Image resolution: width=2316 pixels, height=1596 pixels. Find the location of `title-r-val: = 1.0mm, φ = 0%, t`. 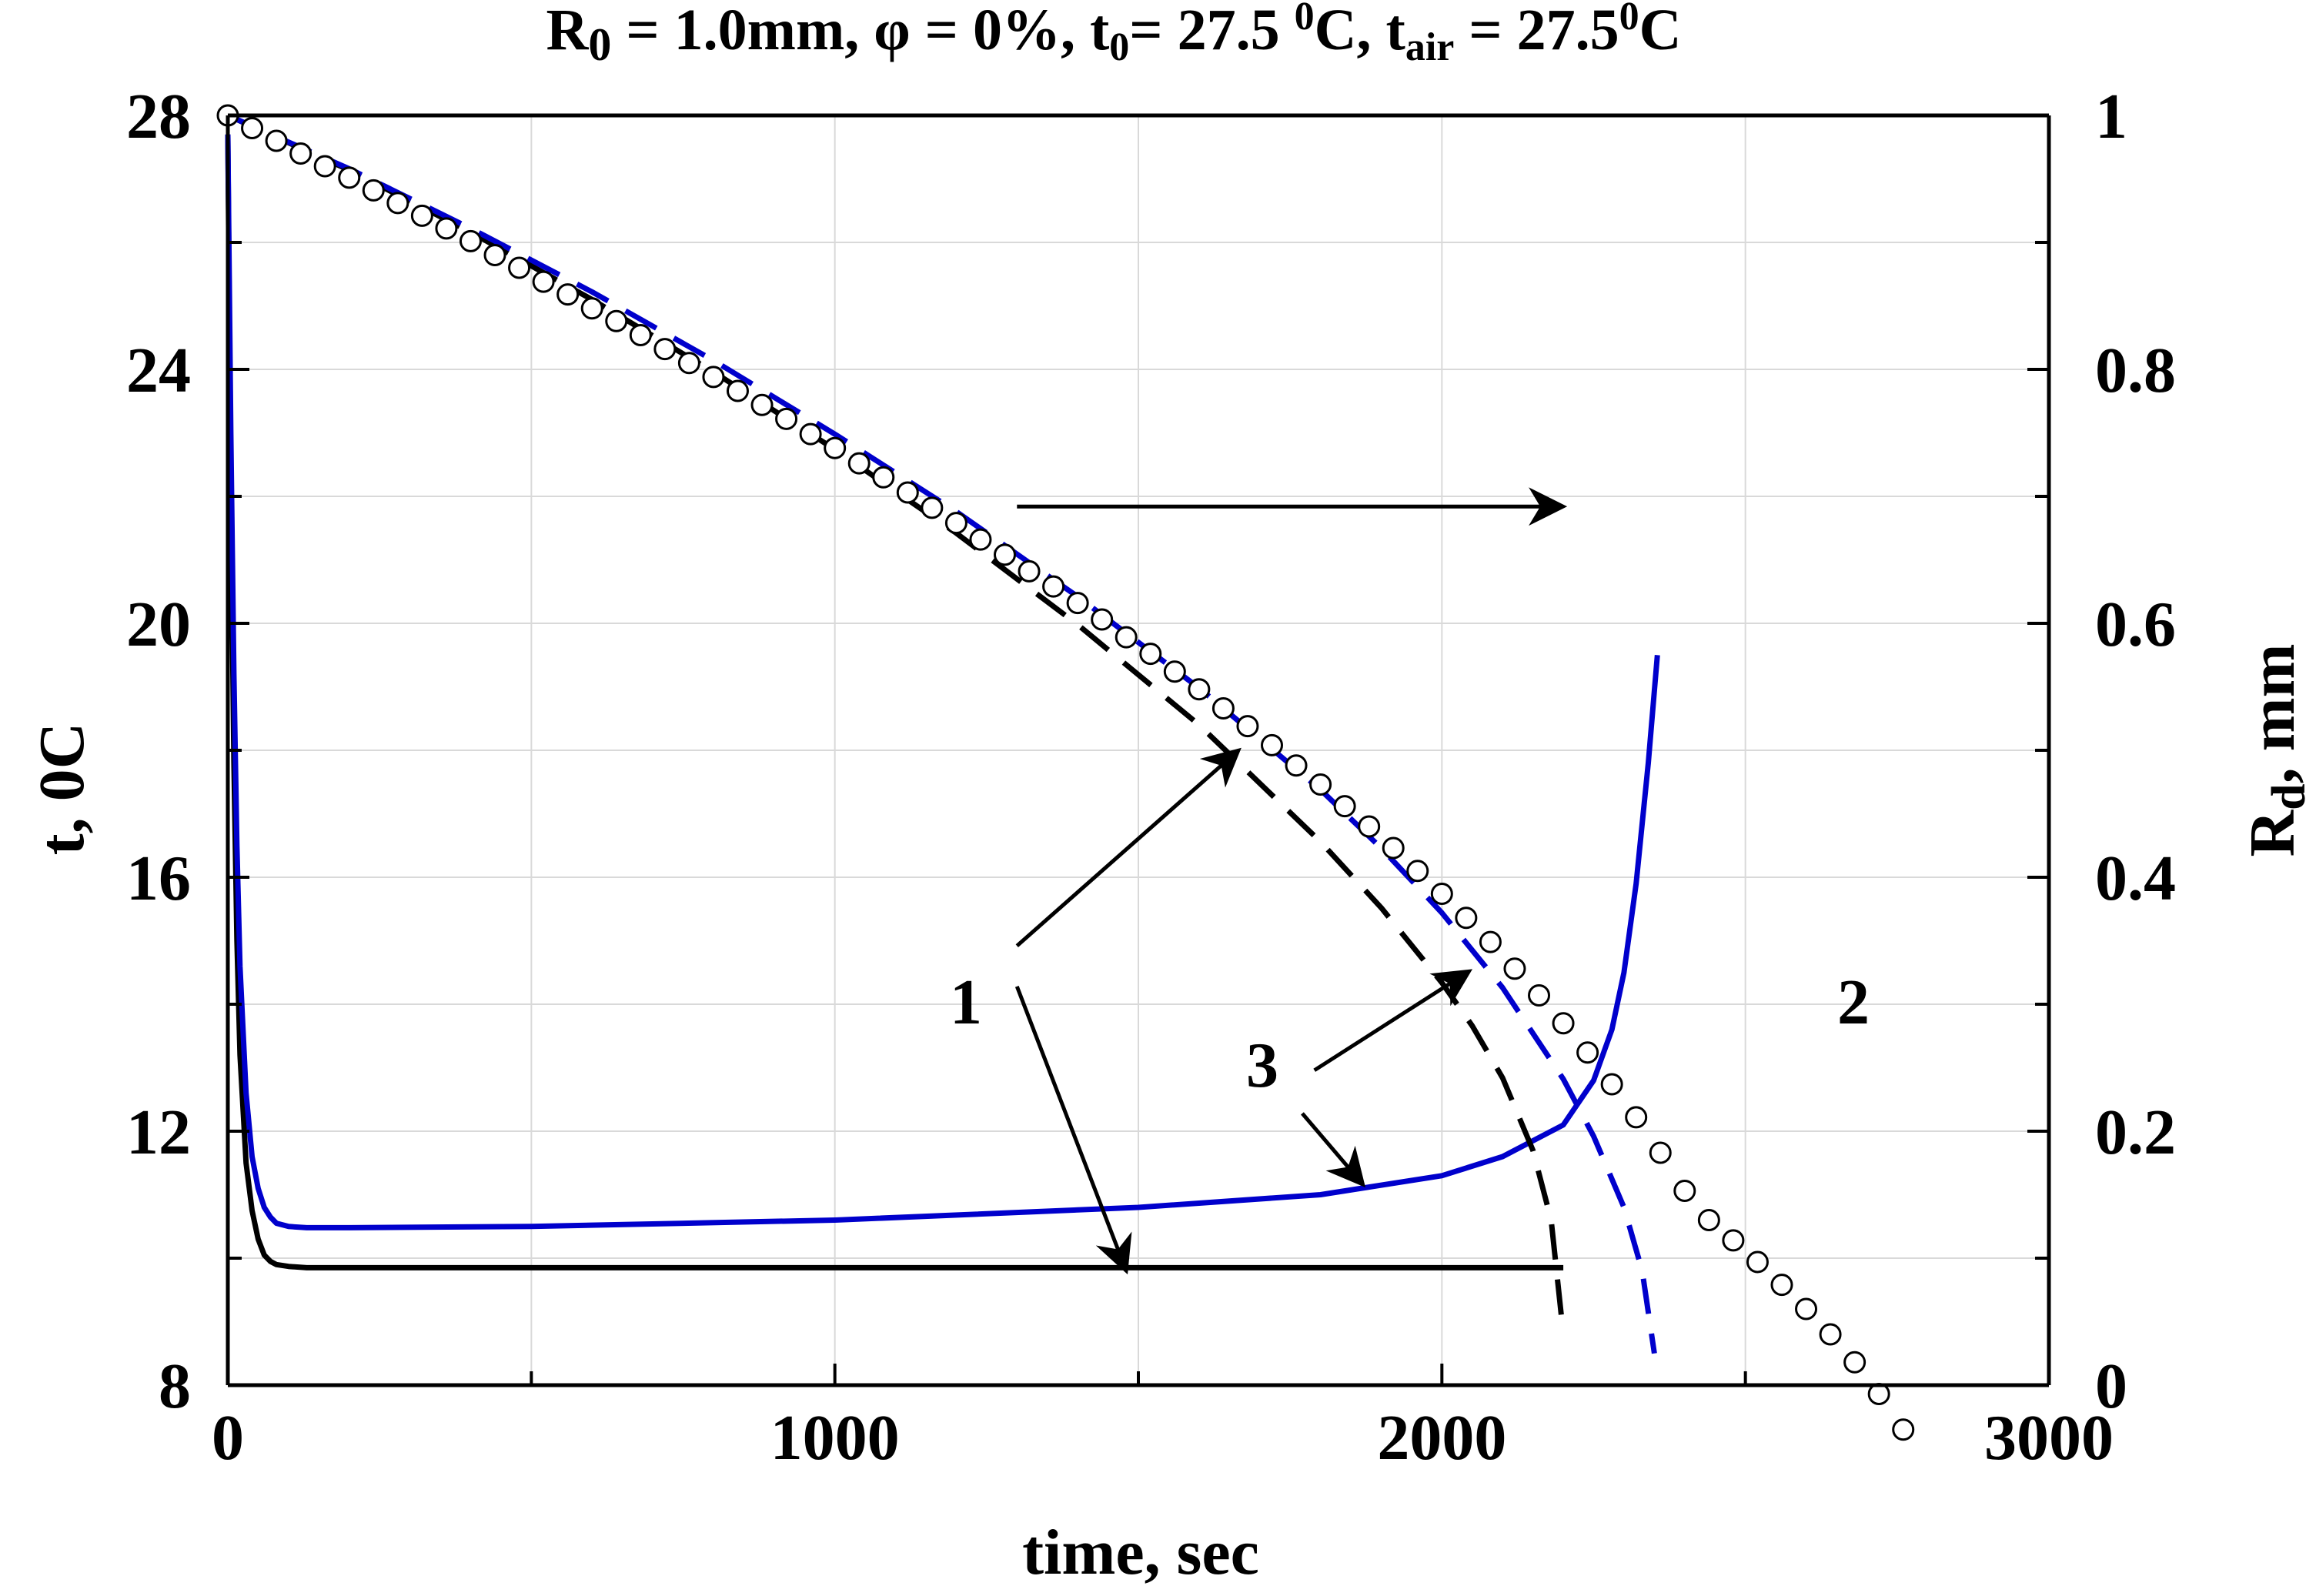

title-r-val: = 1.0mm, φ = 0%, t is located at coordinates (860, 31).